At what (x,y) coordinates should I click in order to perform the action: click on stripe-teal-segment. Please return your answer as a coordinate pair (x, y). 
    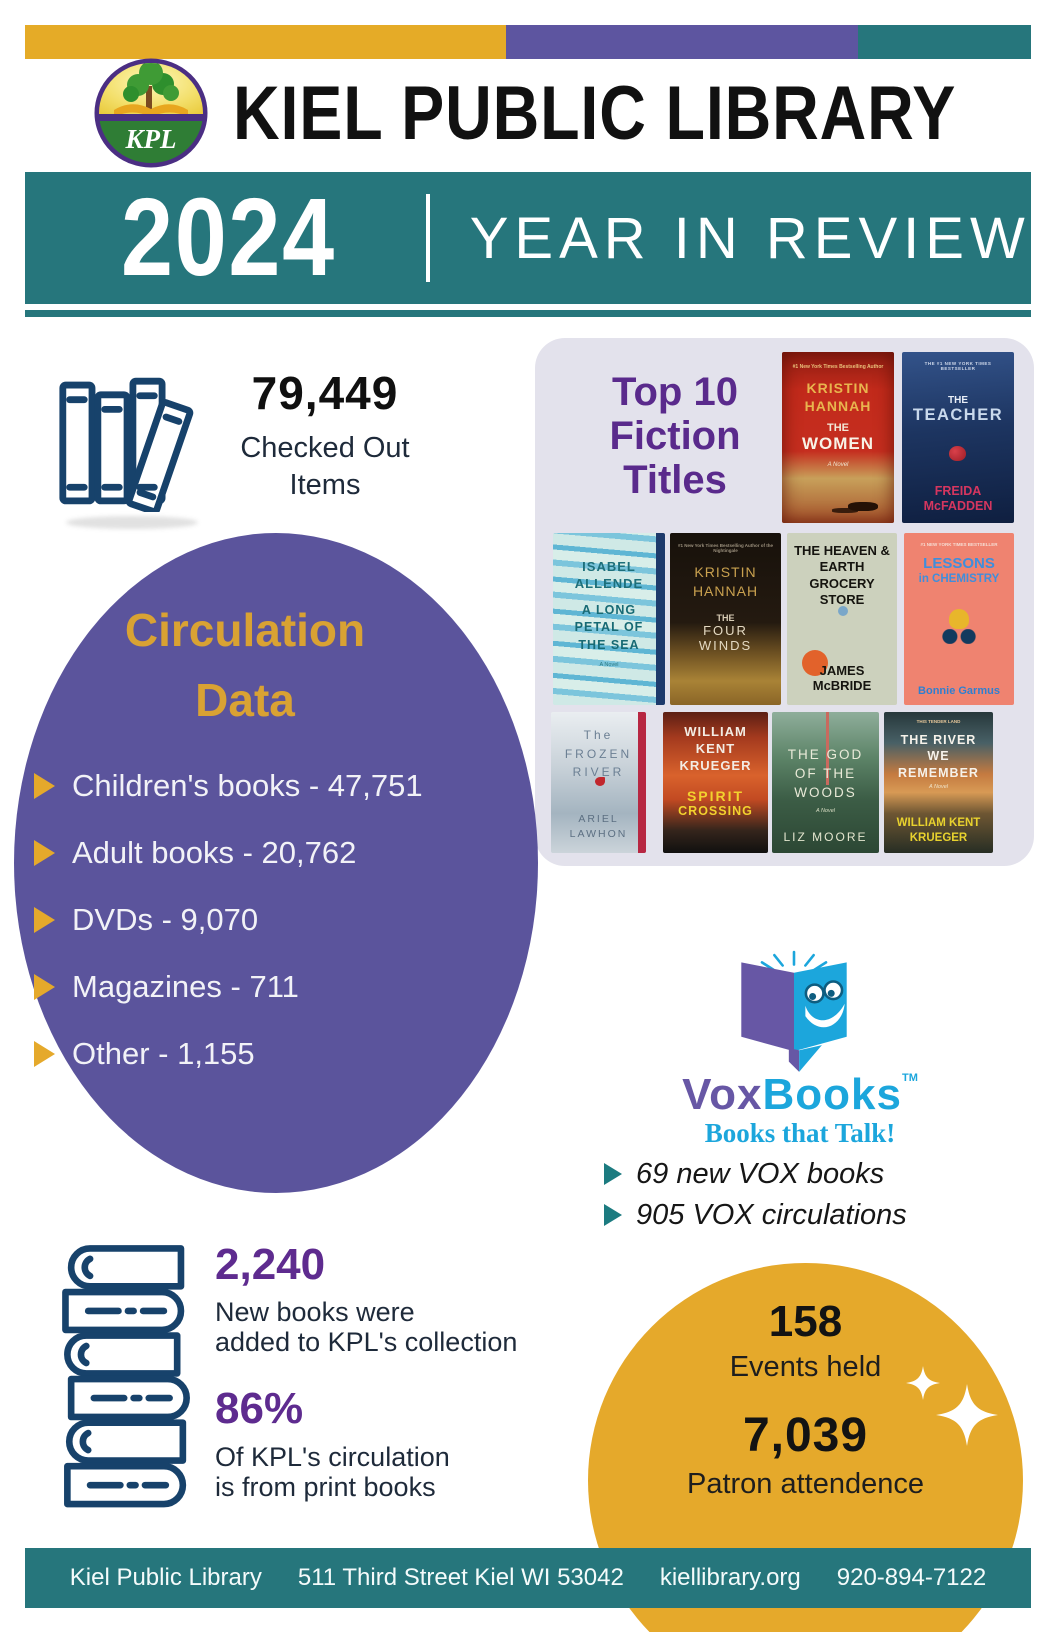
    Looking at the image, I should click on (944, 42).